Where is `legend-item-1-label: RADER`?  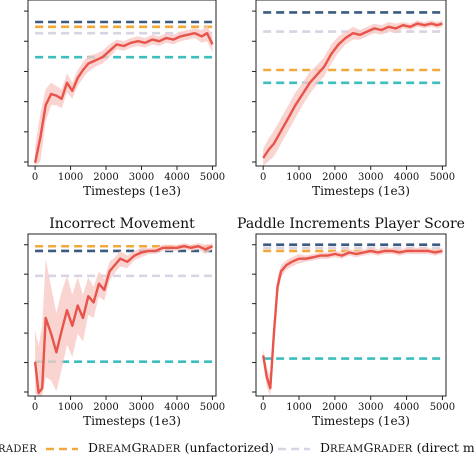 legend-item-1-label: RADER is located at coordinates (18, 449).